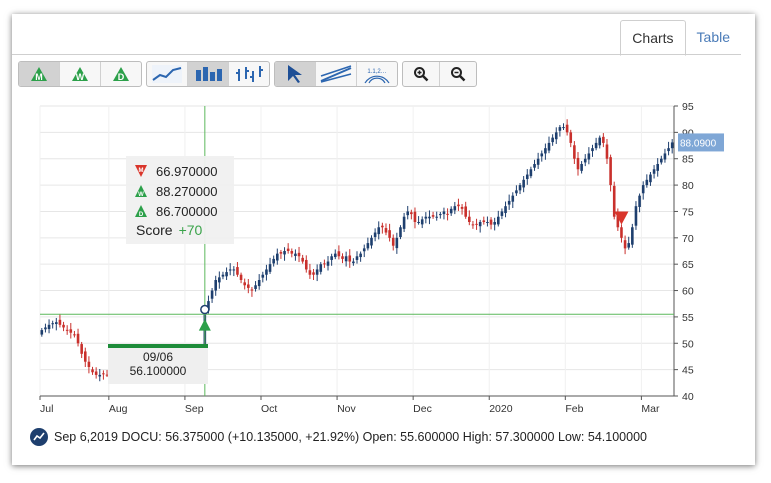 Image resolution: width=771 pixels, height=483 pixels. I want to click on last-price-badge, so click(701, 142).